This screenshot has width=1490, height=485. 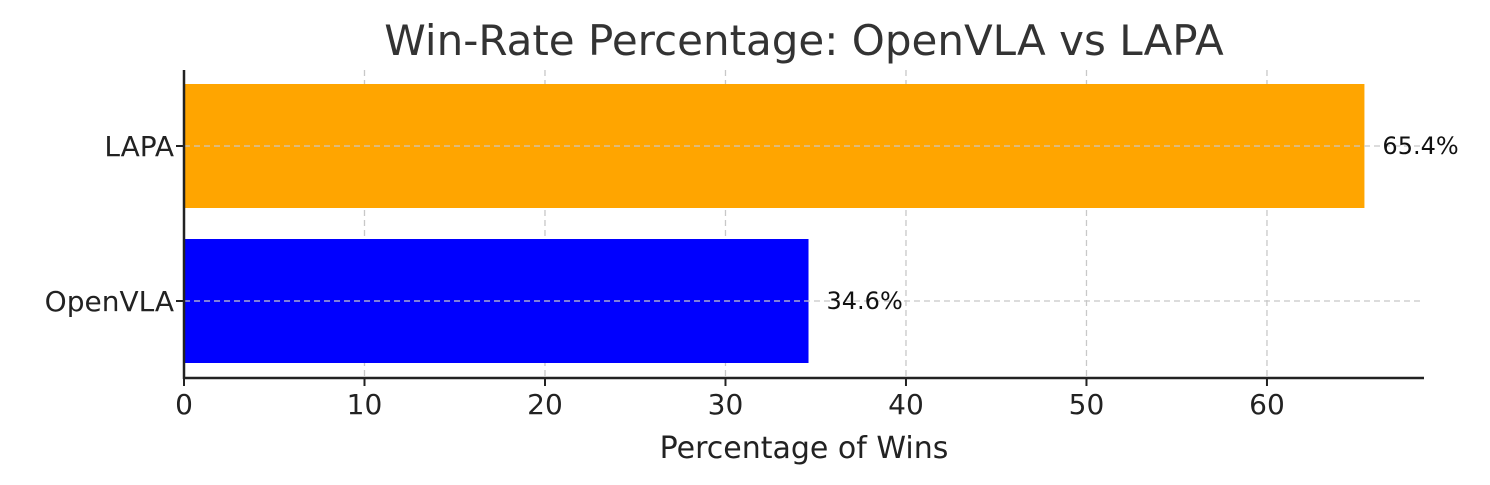 I want to click on x-tick-label: 50, so click(x=1087, y=404).